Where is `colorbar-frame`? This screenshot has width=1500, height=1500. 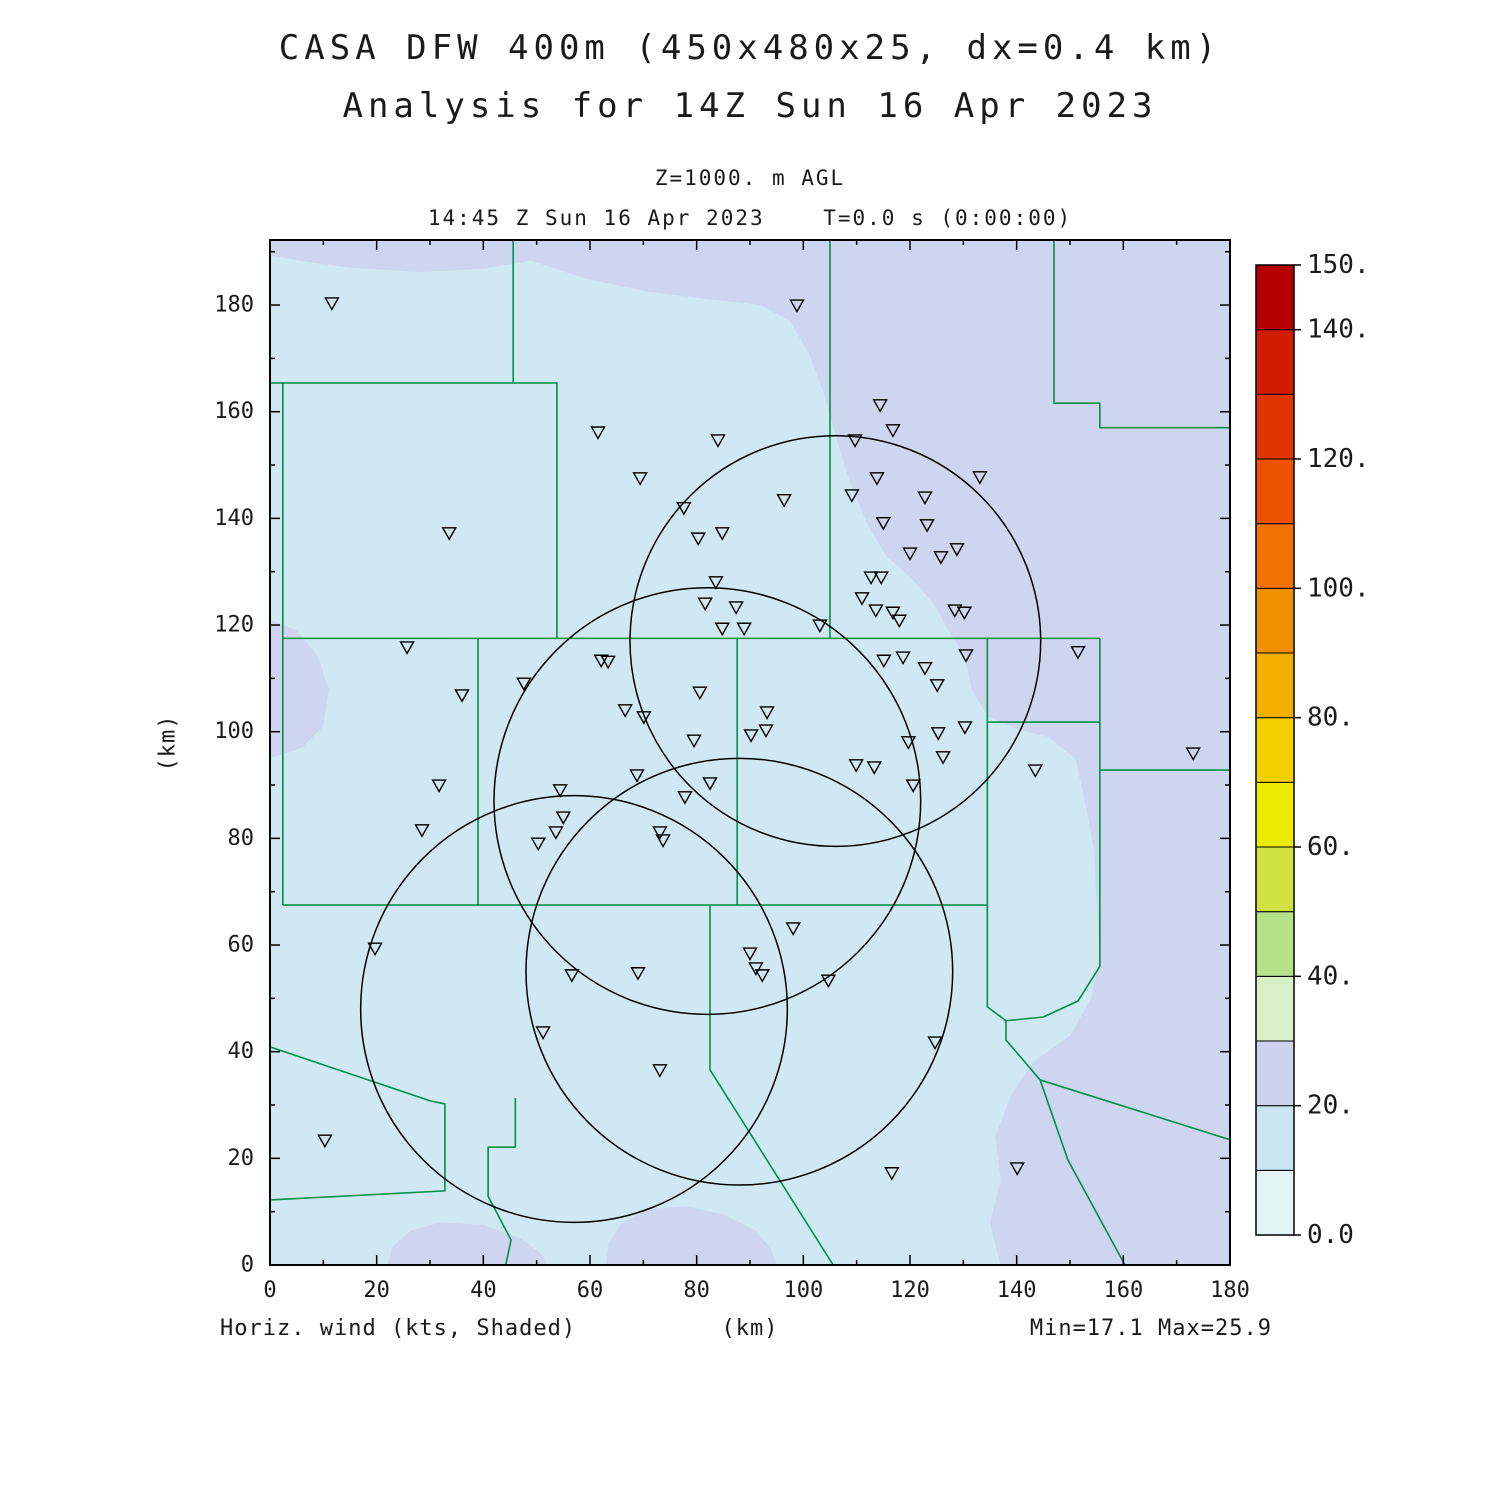
colorbar-frame is located at coordinates (1275, 750).